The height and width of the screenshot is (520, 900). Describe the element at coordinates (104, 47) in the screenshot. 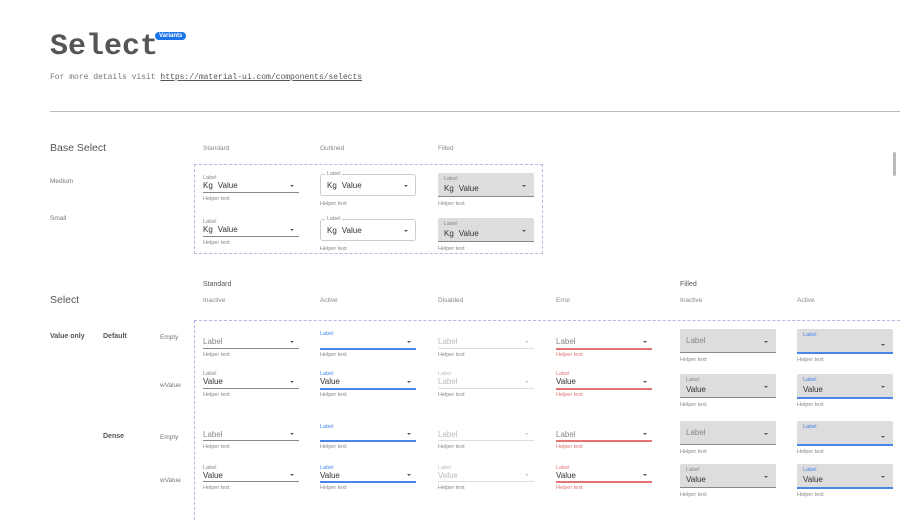

I see `page-title: Select` at that location.